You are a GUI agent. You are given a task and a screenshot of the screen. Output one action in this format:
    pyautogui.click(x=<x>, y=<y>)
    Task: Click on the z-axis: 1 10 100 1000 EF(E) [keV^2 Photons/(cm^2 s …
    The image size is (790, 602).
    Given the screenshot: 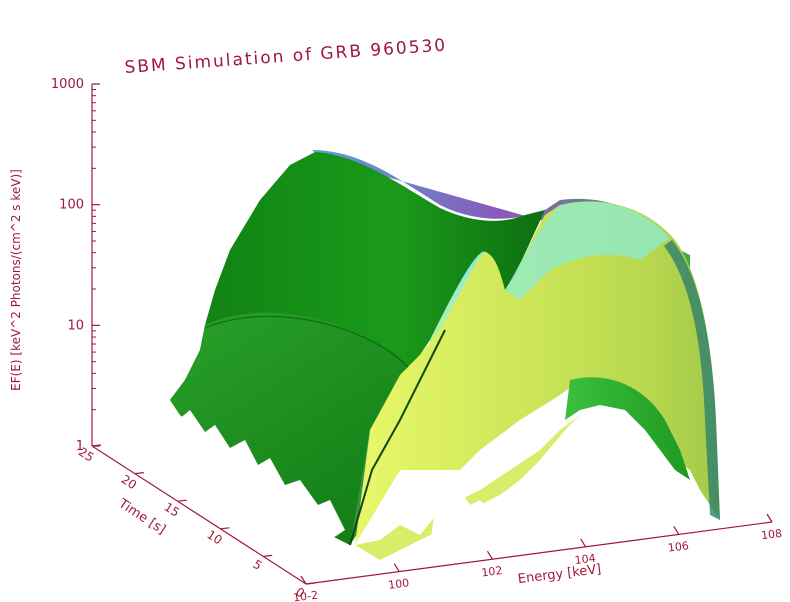 What is the action you would take?
    pyautogui.click(x=54, y=265)
    